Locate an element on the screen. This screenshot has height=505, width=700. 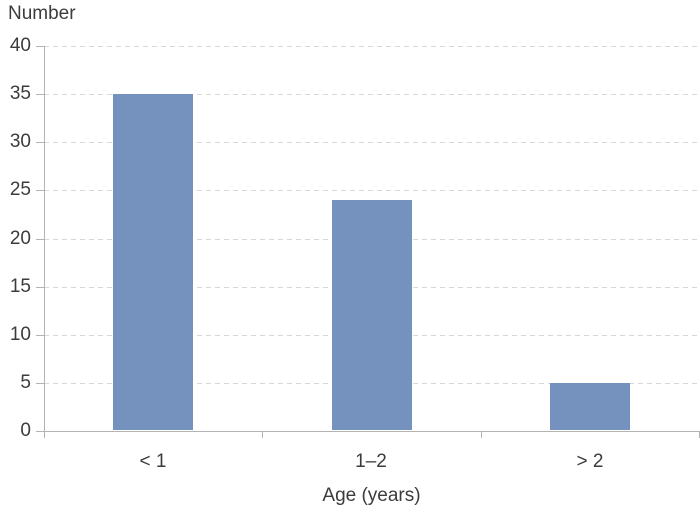
y-axis-line is located at coordinates (44, 239).